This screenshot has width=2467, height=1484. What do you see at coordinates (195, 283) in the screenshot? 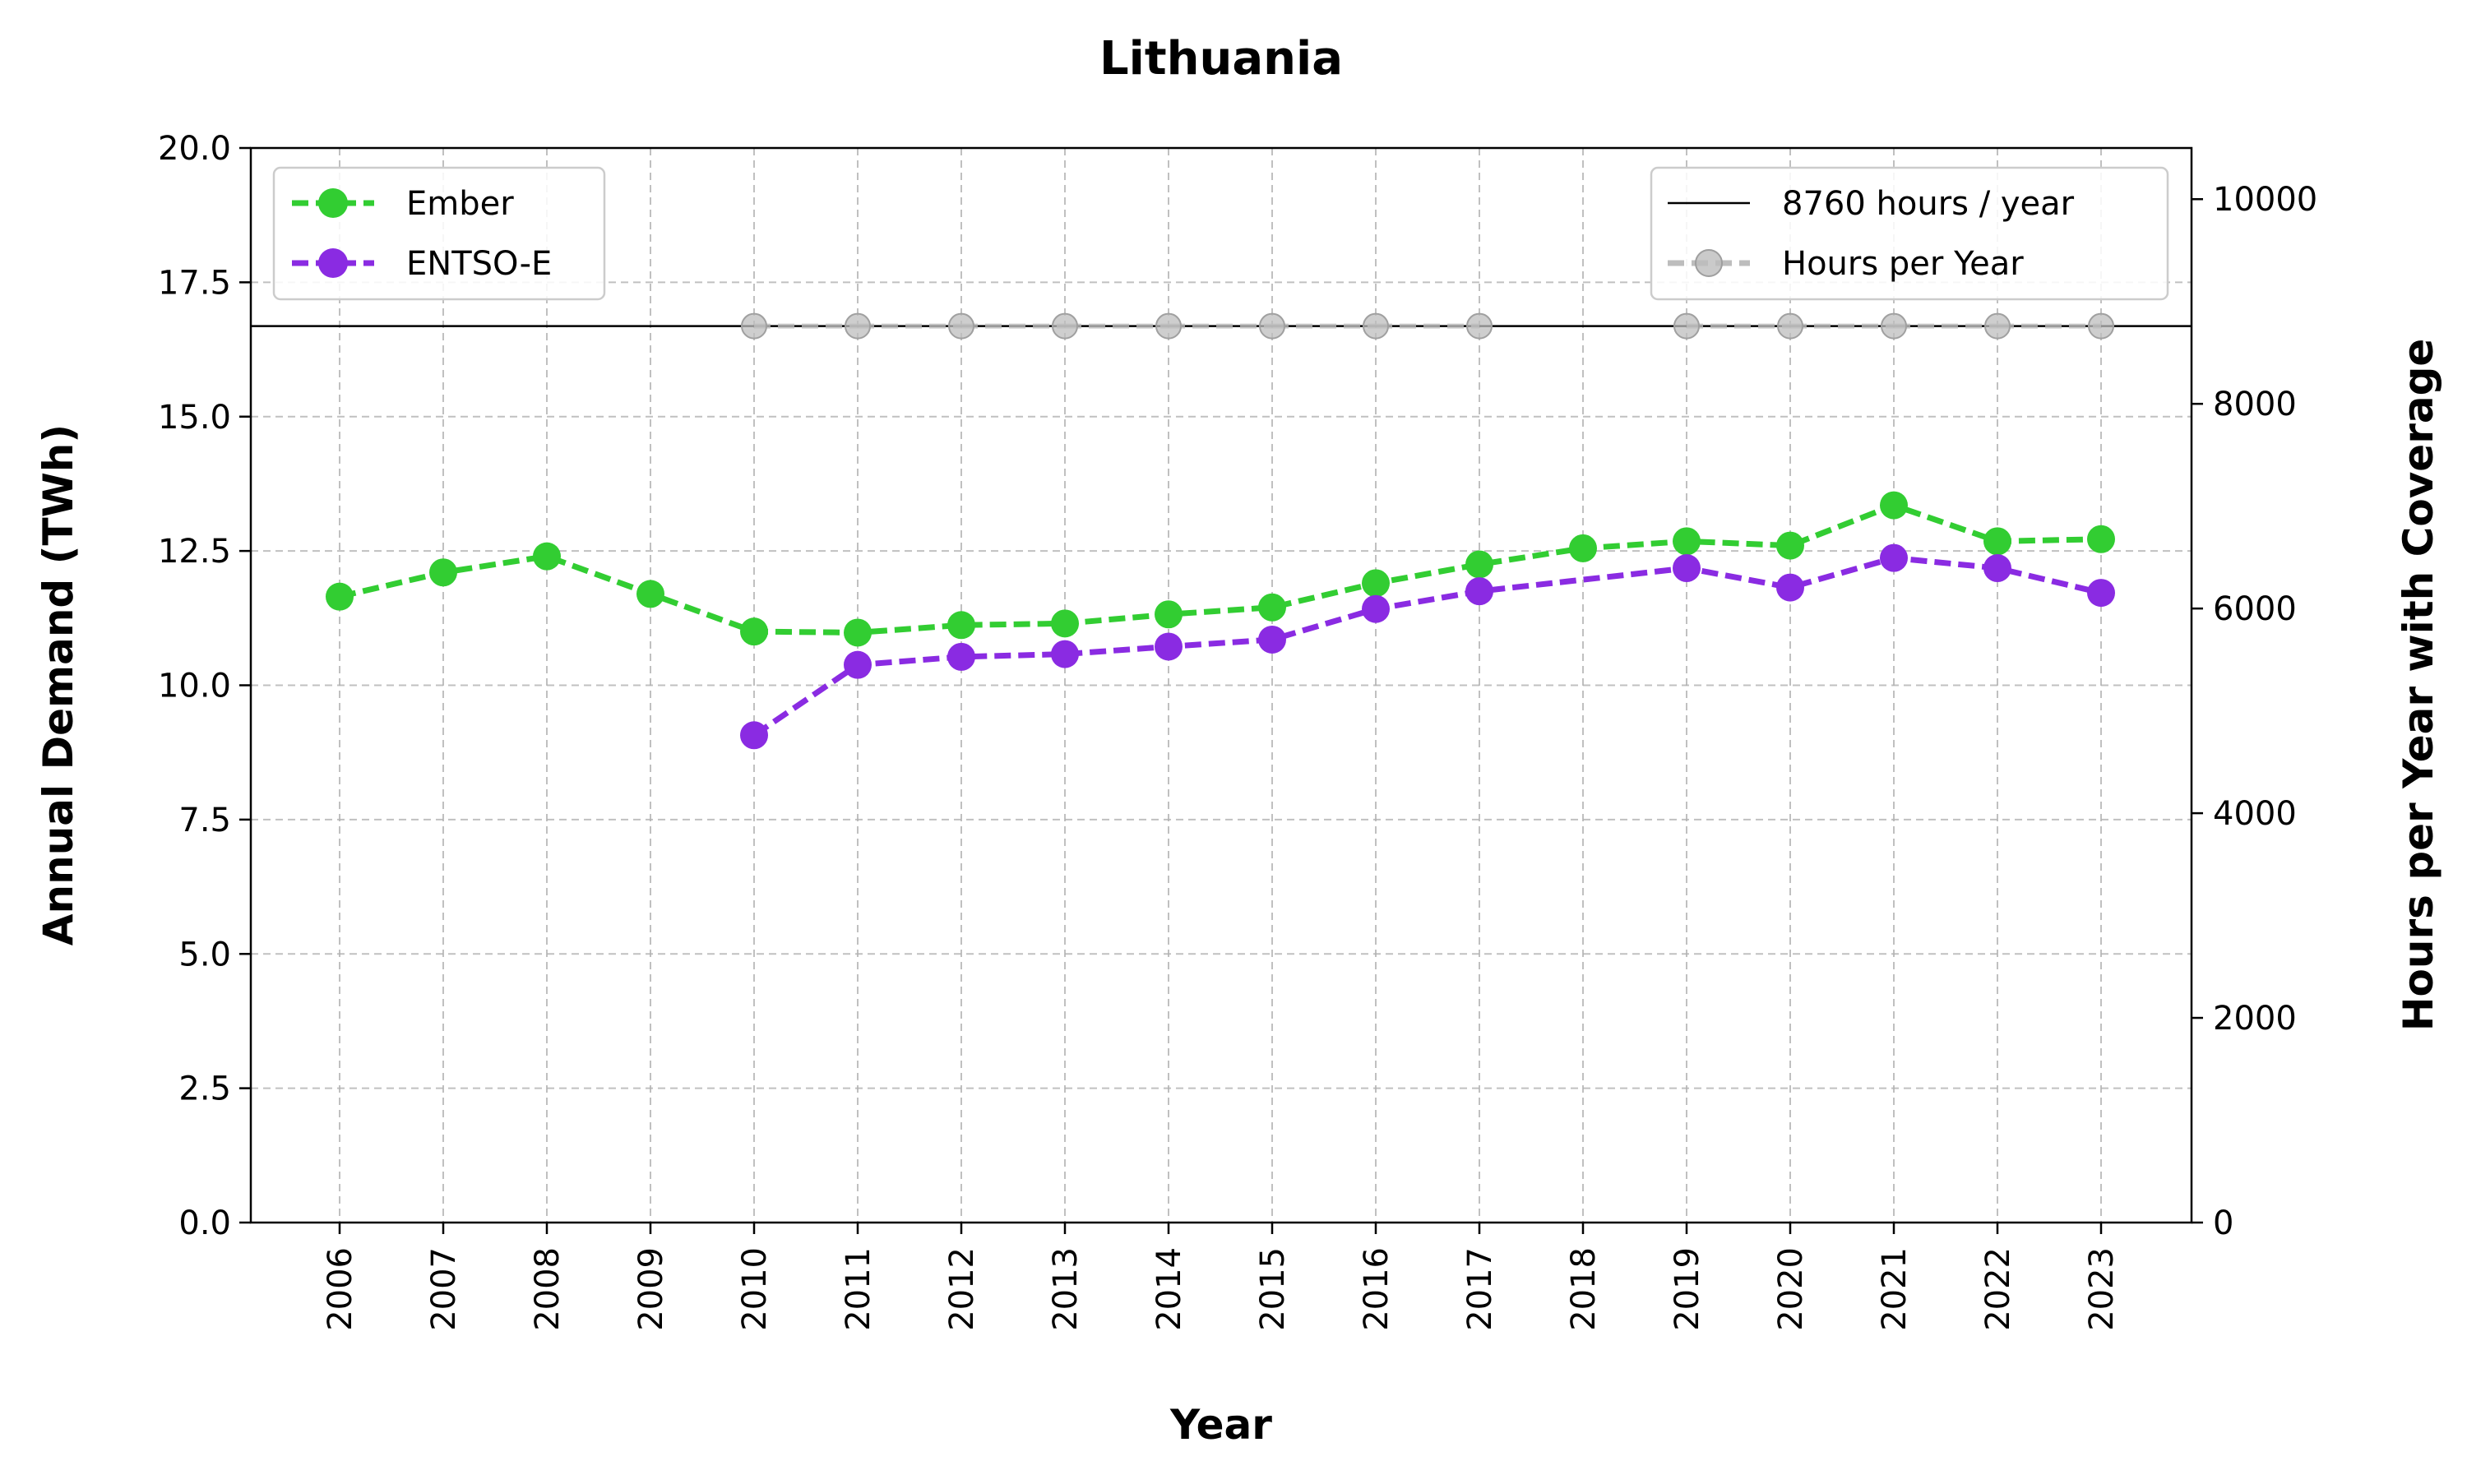
I see `y-tick-label: 17.5` at bounding box center [195, 283].